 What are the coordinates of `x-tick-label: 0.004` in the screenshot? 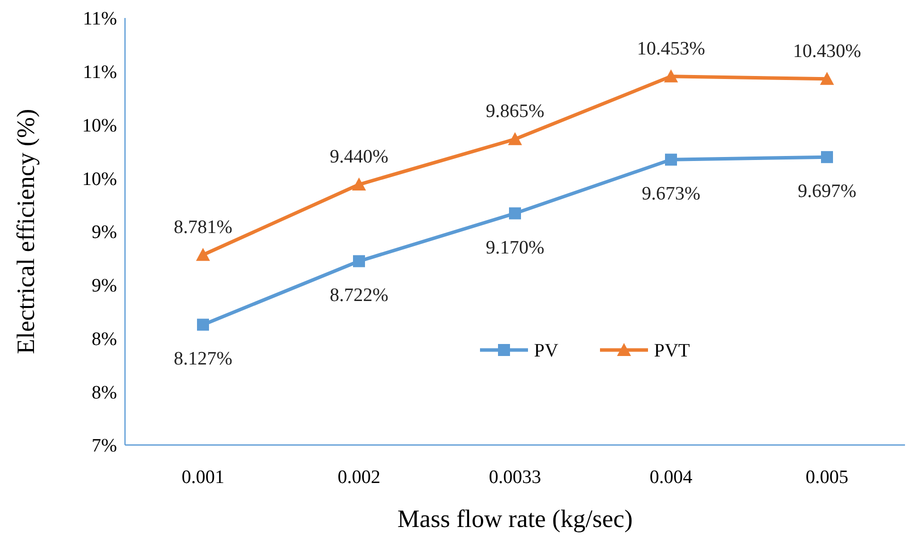 It's located at (671, 477).